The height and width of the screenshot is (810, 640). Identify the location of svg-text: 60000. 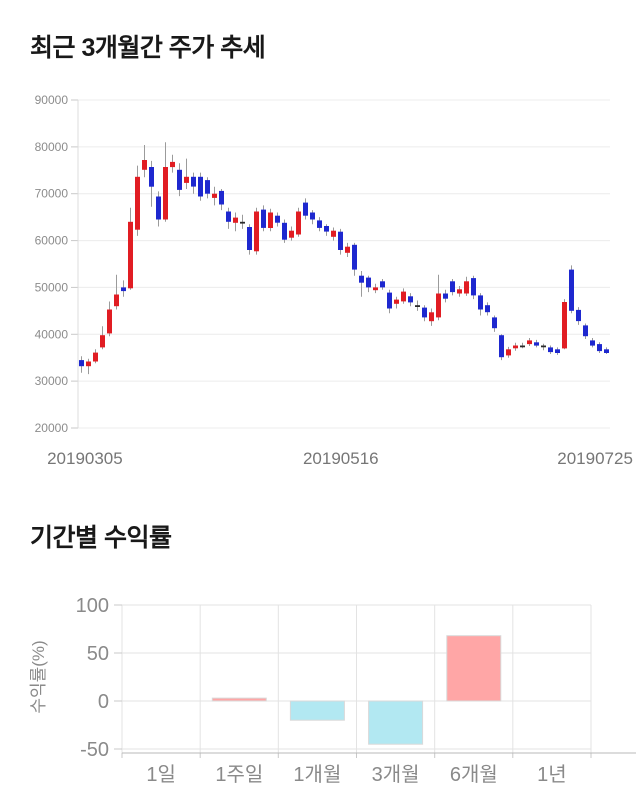
(52, 241).